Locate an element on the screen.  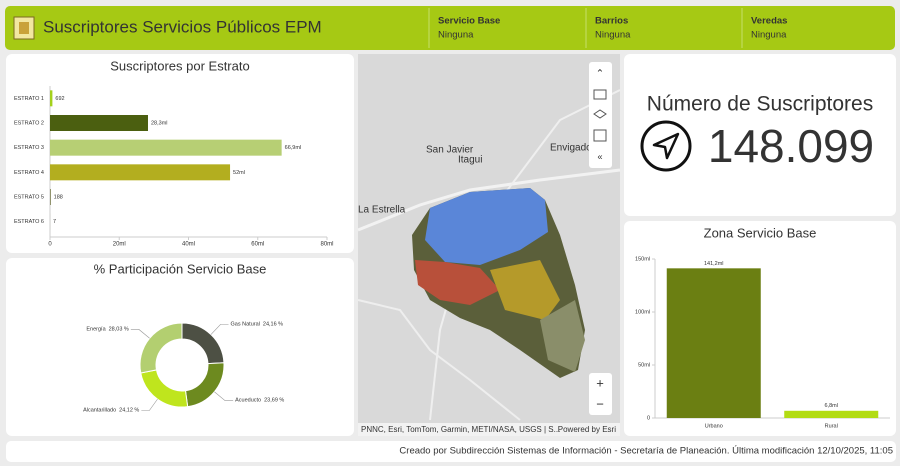
slice-value: 23,69 % is located at coordinates (274, 401).